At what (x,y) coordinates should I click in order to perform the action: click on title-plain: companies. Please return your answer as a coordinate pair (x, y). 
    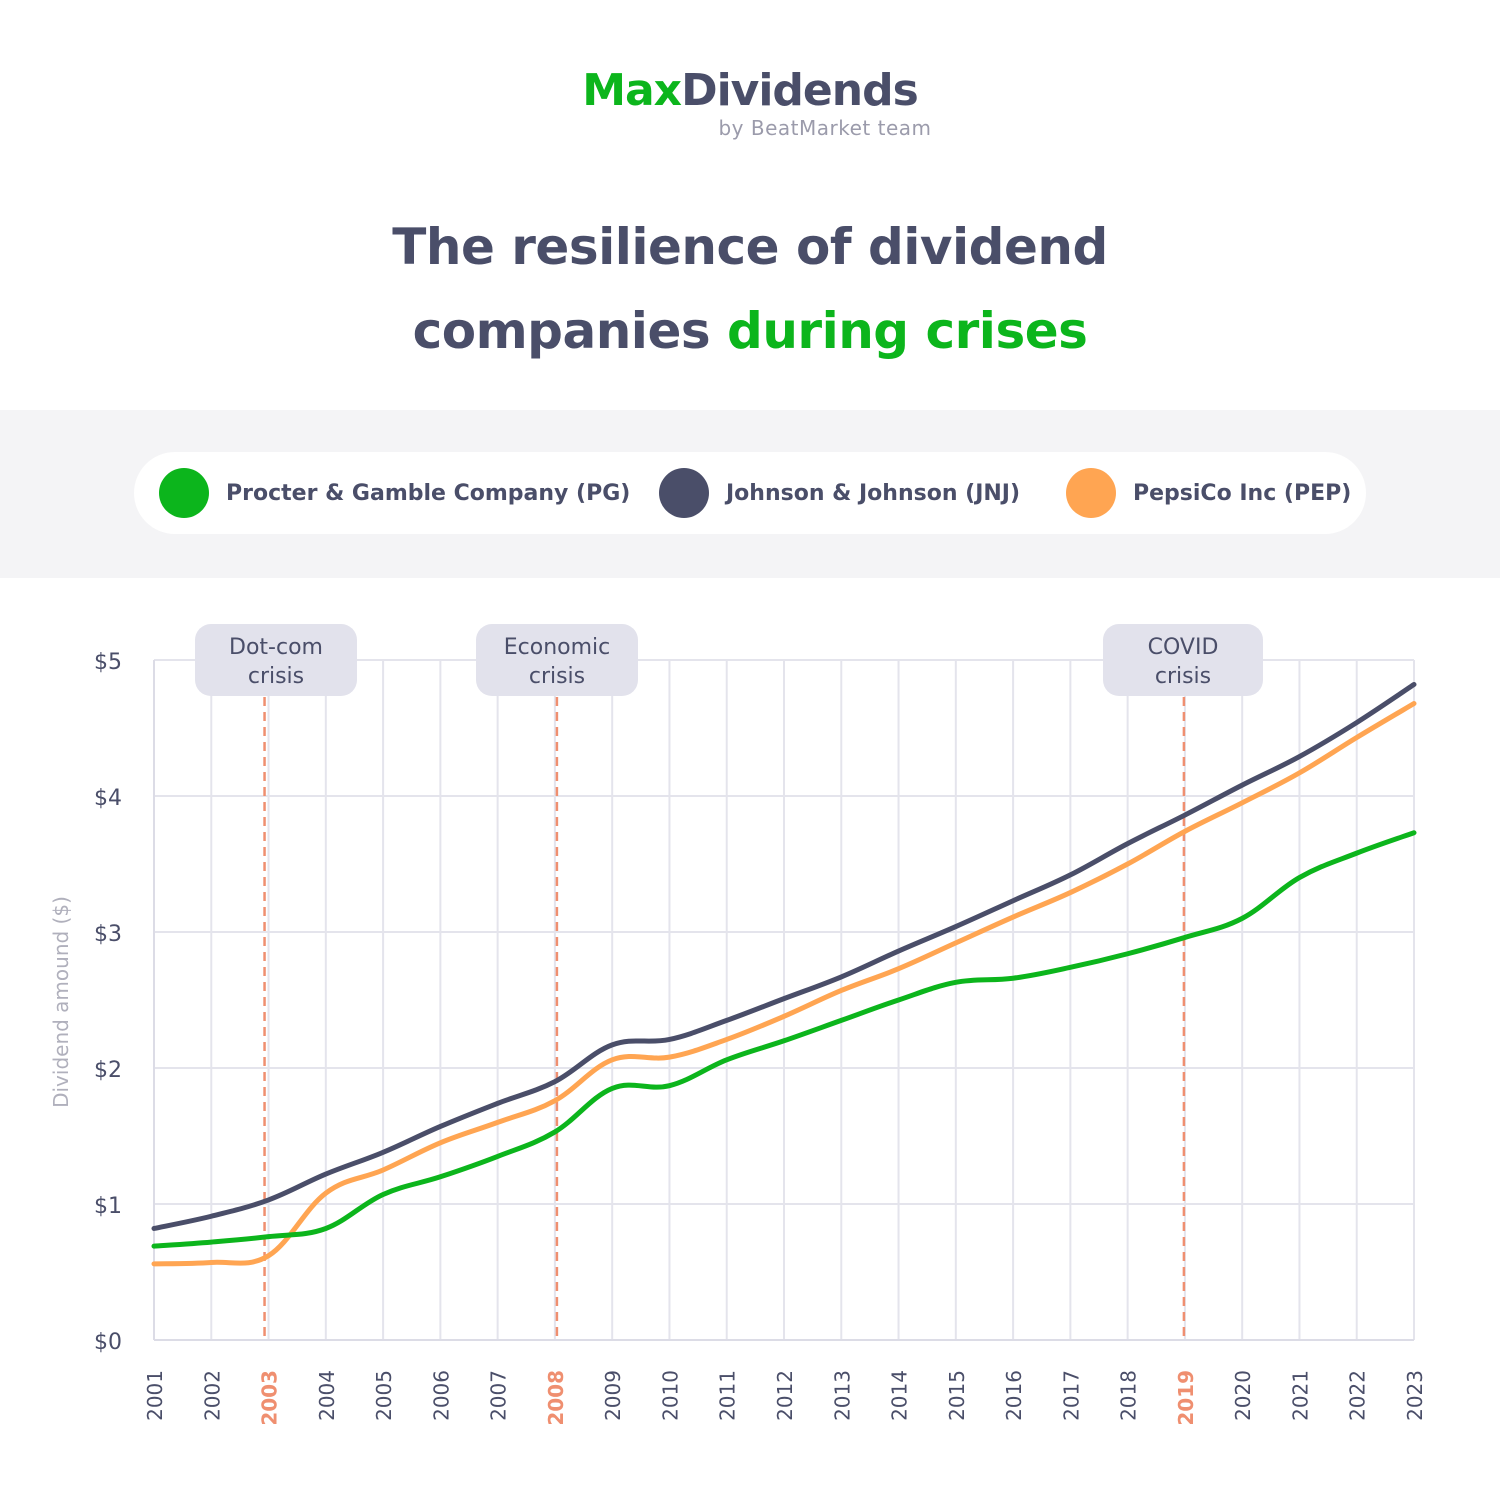
    Looking at the image, I should click on (570, 331).